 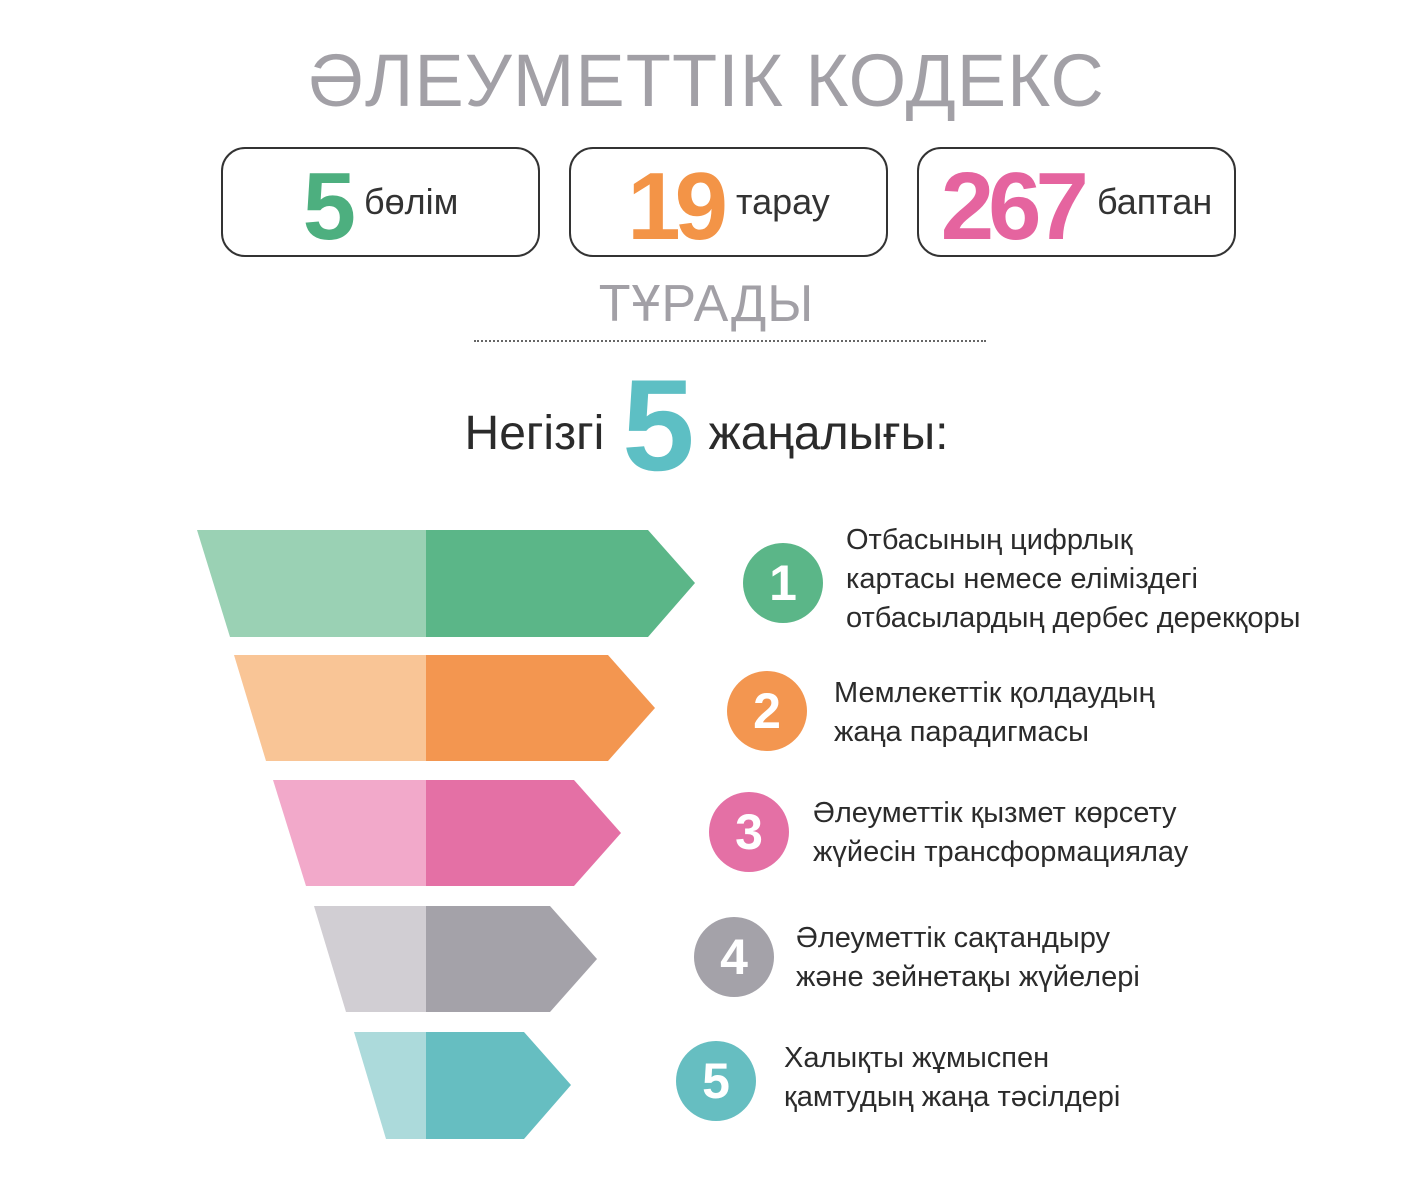 What do you see at coordinates (734, 957) in the screenshot?
I see `item-number-circle-4: 4` at bounding box center [734, 957].